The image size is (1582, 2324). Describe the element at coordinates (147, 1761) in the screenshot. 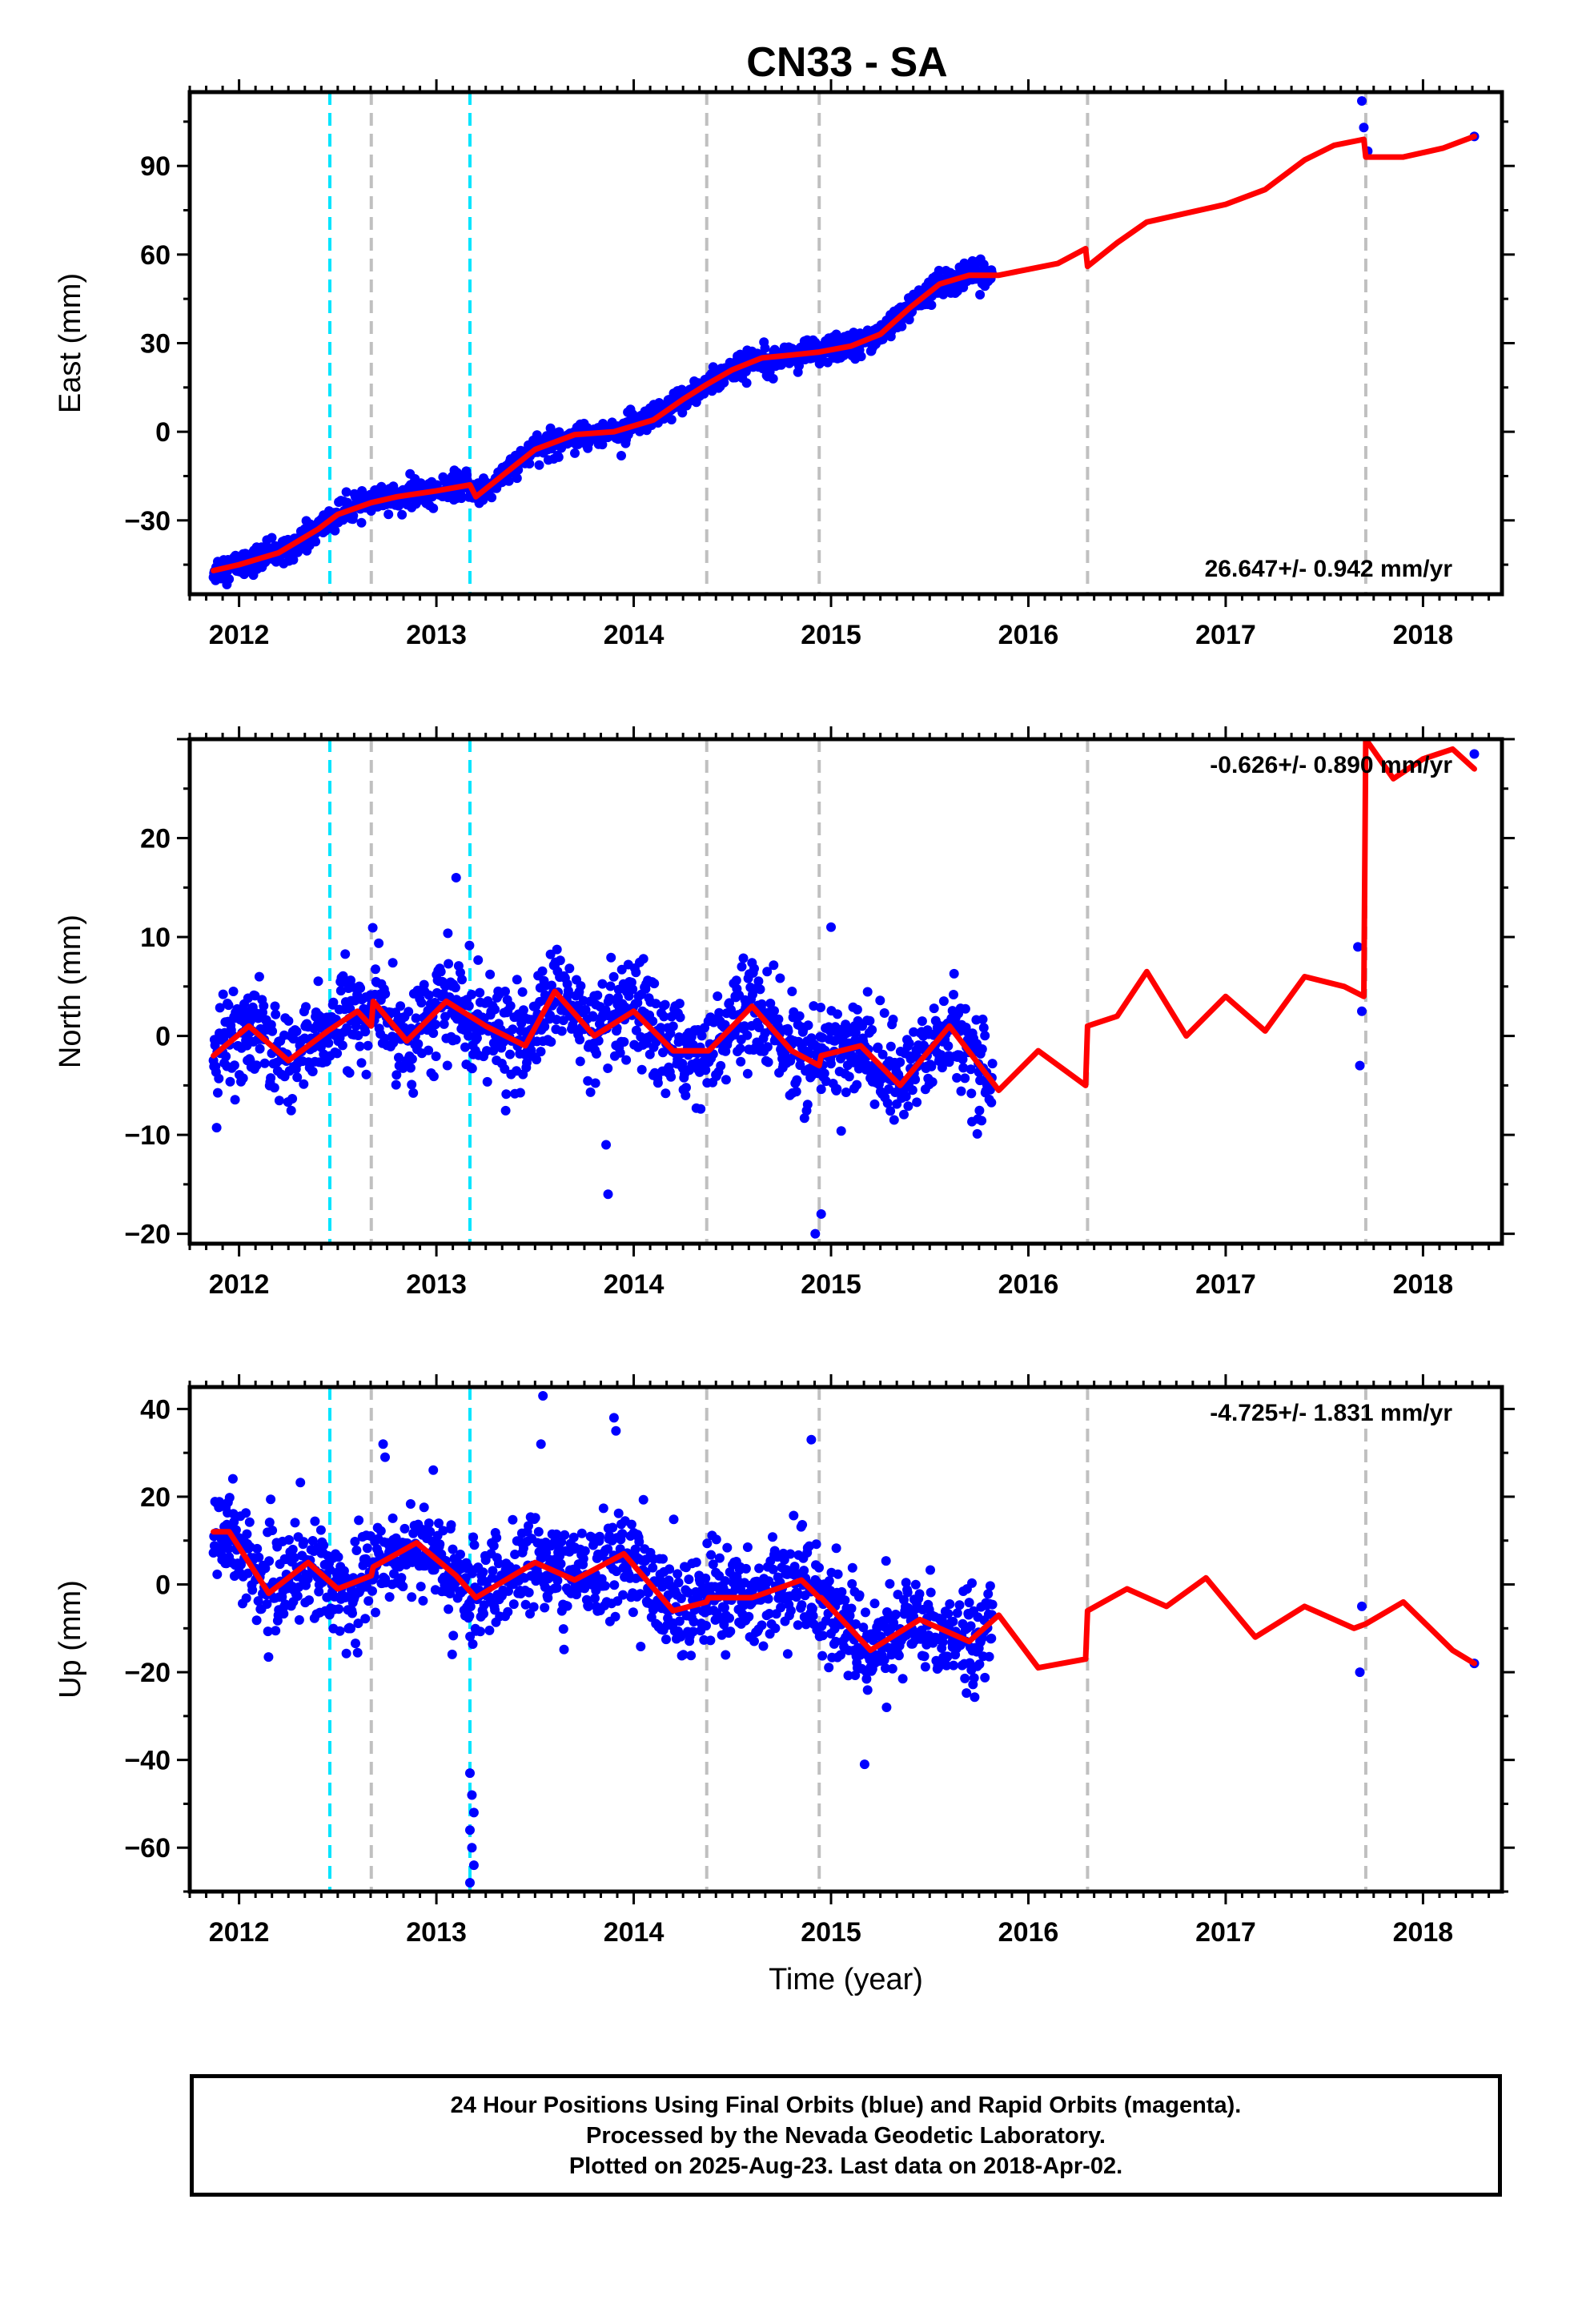

I see `y-tick-label: −40` at that location.